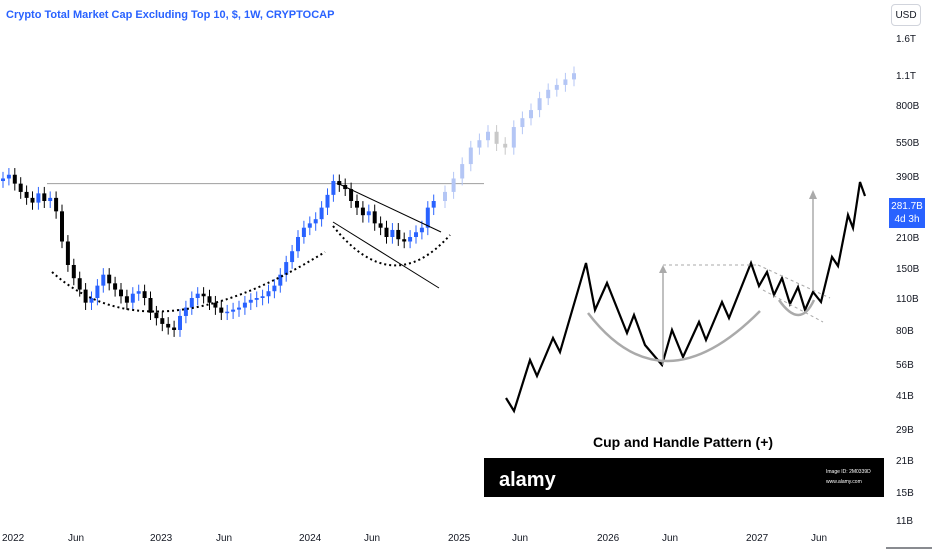  I want to click on pattern-drawings, so click(251, 247).